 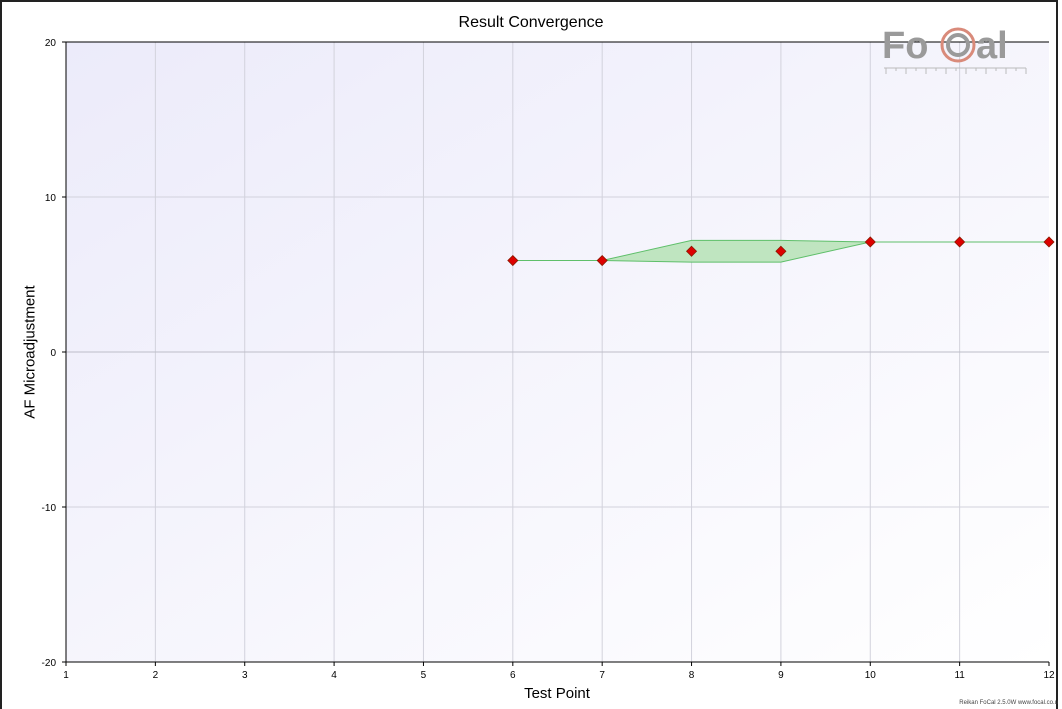 What do you see at coordinates (905, 46) in the screenshot?
I see `logo-text-left: Fo` at bounding box center [905, 46].